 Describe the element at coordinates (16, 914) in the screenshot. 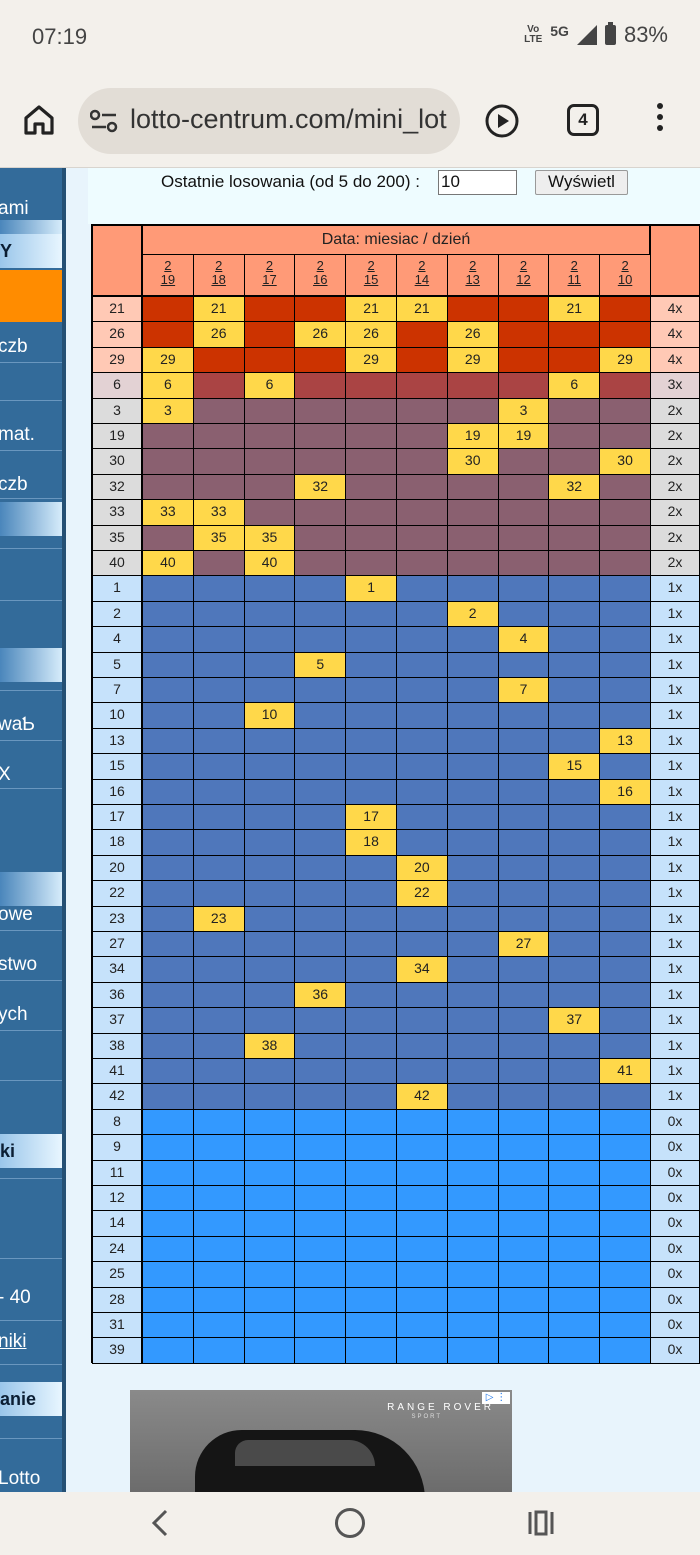

I see `sidebar-item: owe` at that location.